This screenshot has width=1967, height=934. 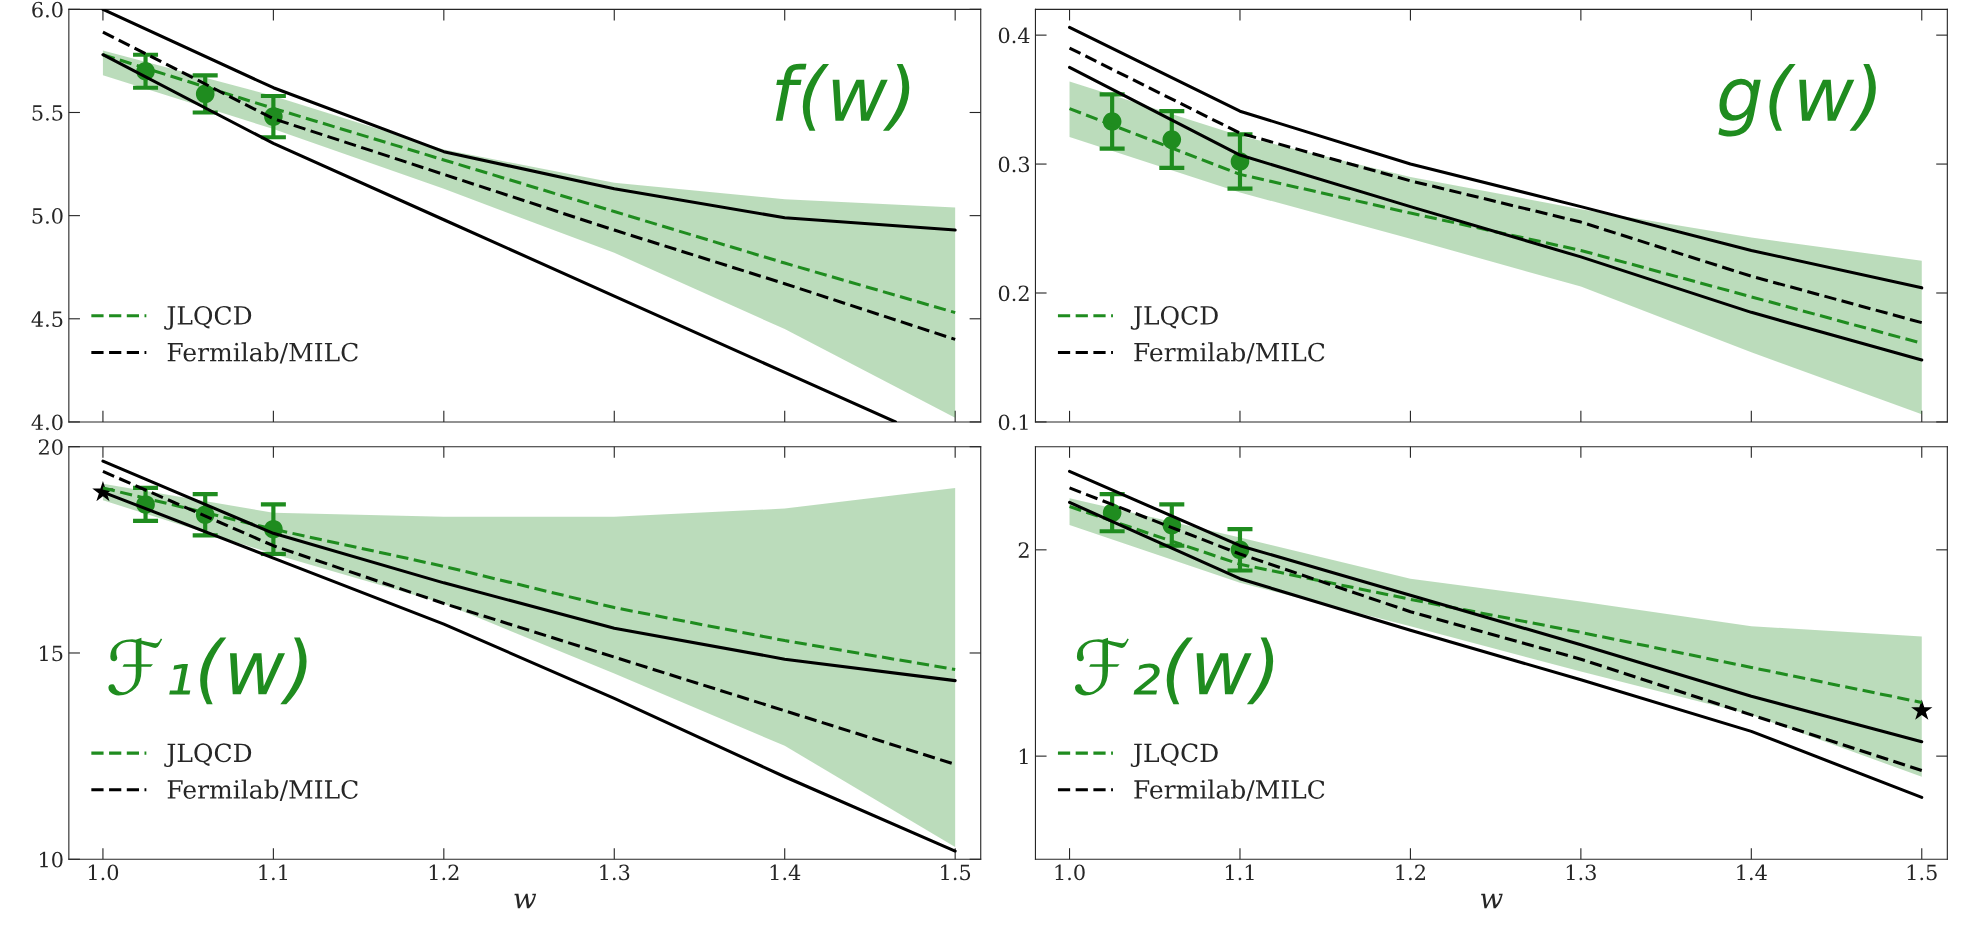 What do you see at coordinates (207, 671) in the screenshot?
I see `annotation: ℱ₁(w)` at bounding box center [207, 671].